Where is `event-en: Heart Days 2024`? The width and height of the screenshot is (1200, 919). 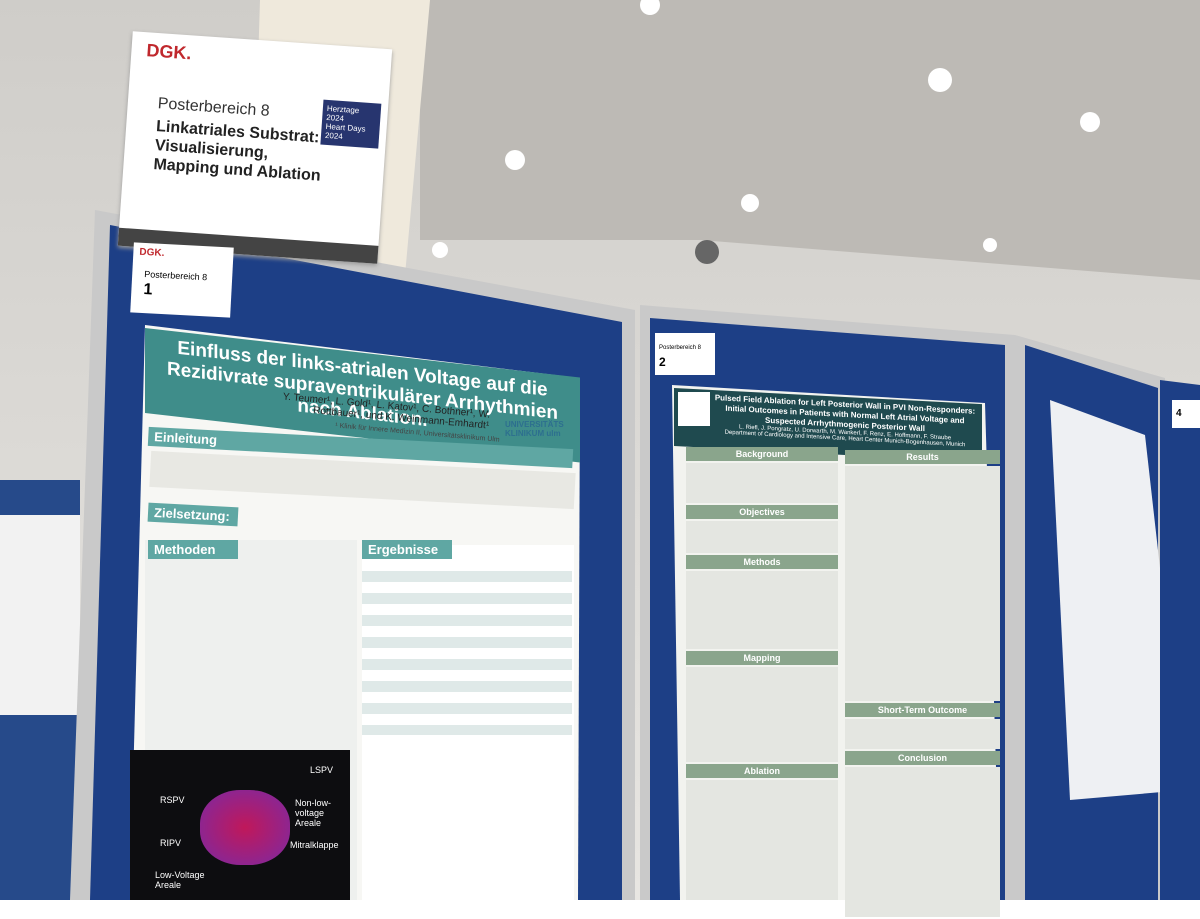
event-en: Heart Days 2024 is located at coordinates (345, 131).